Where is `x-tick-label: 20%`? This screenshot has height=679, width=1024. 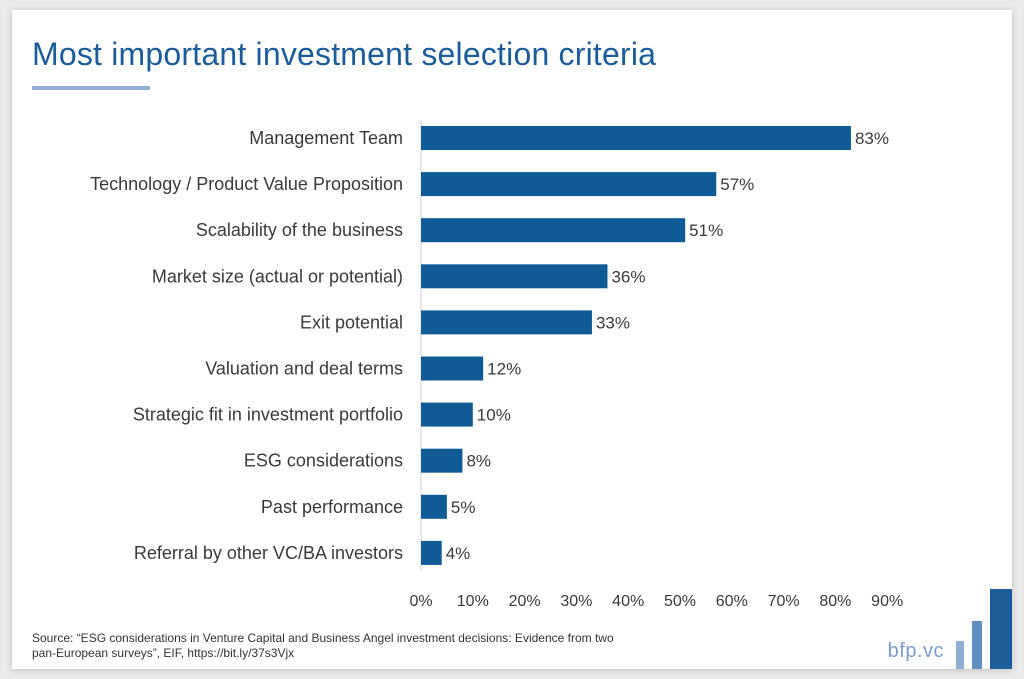 x-tick-label: 20% is located at coordinates (525, 601).